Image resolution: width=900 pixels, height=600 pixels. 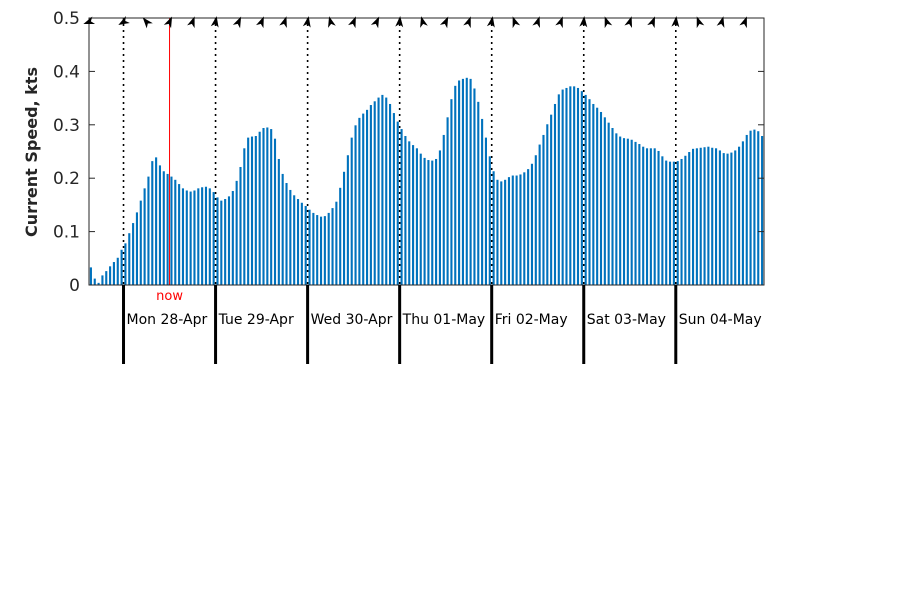 I want to click on y-tick-label: 0.2, so click(x=66, y=179).